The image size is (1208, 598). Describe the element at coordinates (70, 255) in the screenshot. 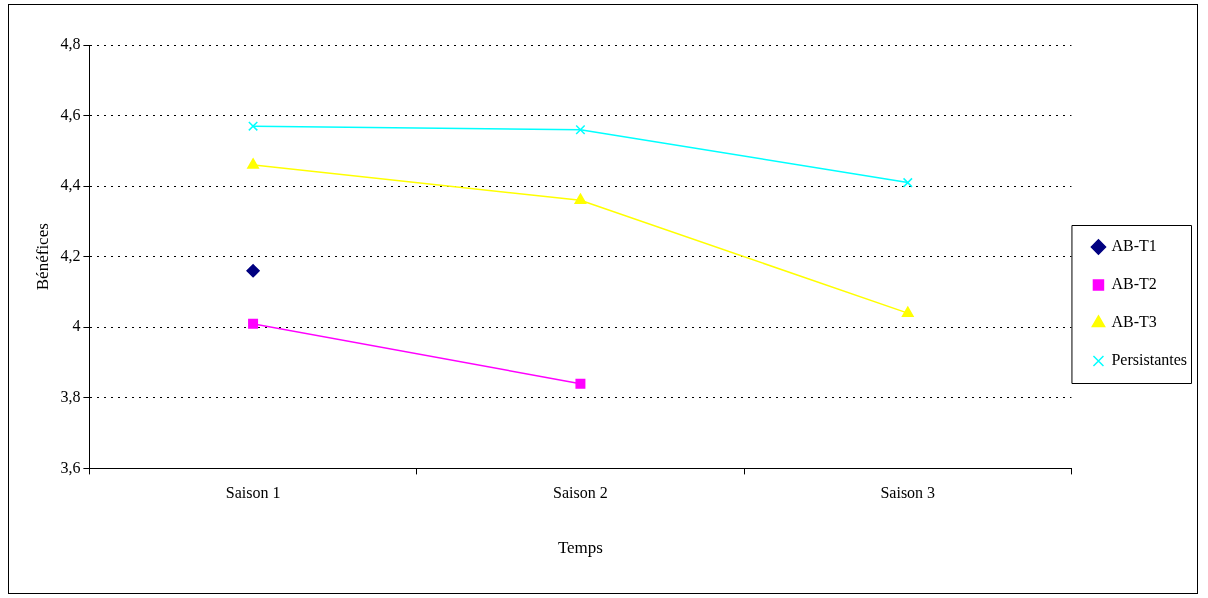

I see `y-tick-label: 4,2` at that location.